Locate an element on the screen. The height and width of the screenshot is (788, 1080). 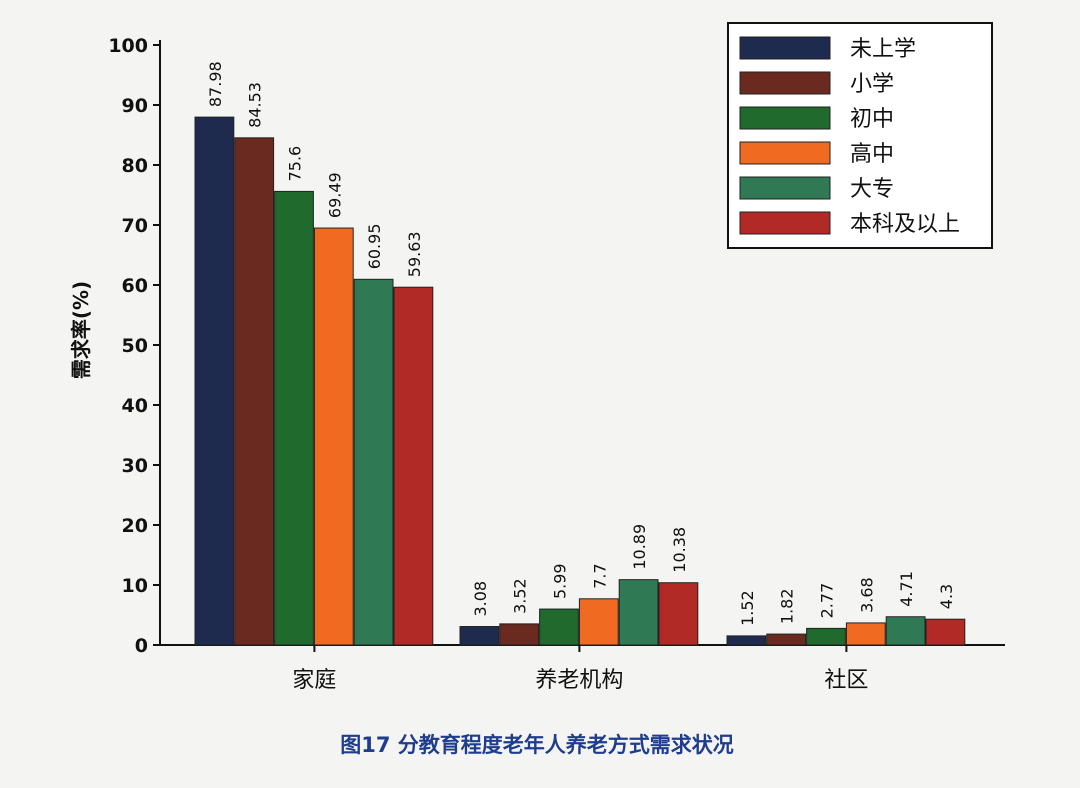
x-category-label: 养老机构 is located at coordinates (579, 680).